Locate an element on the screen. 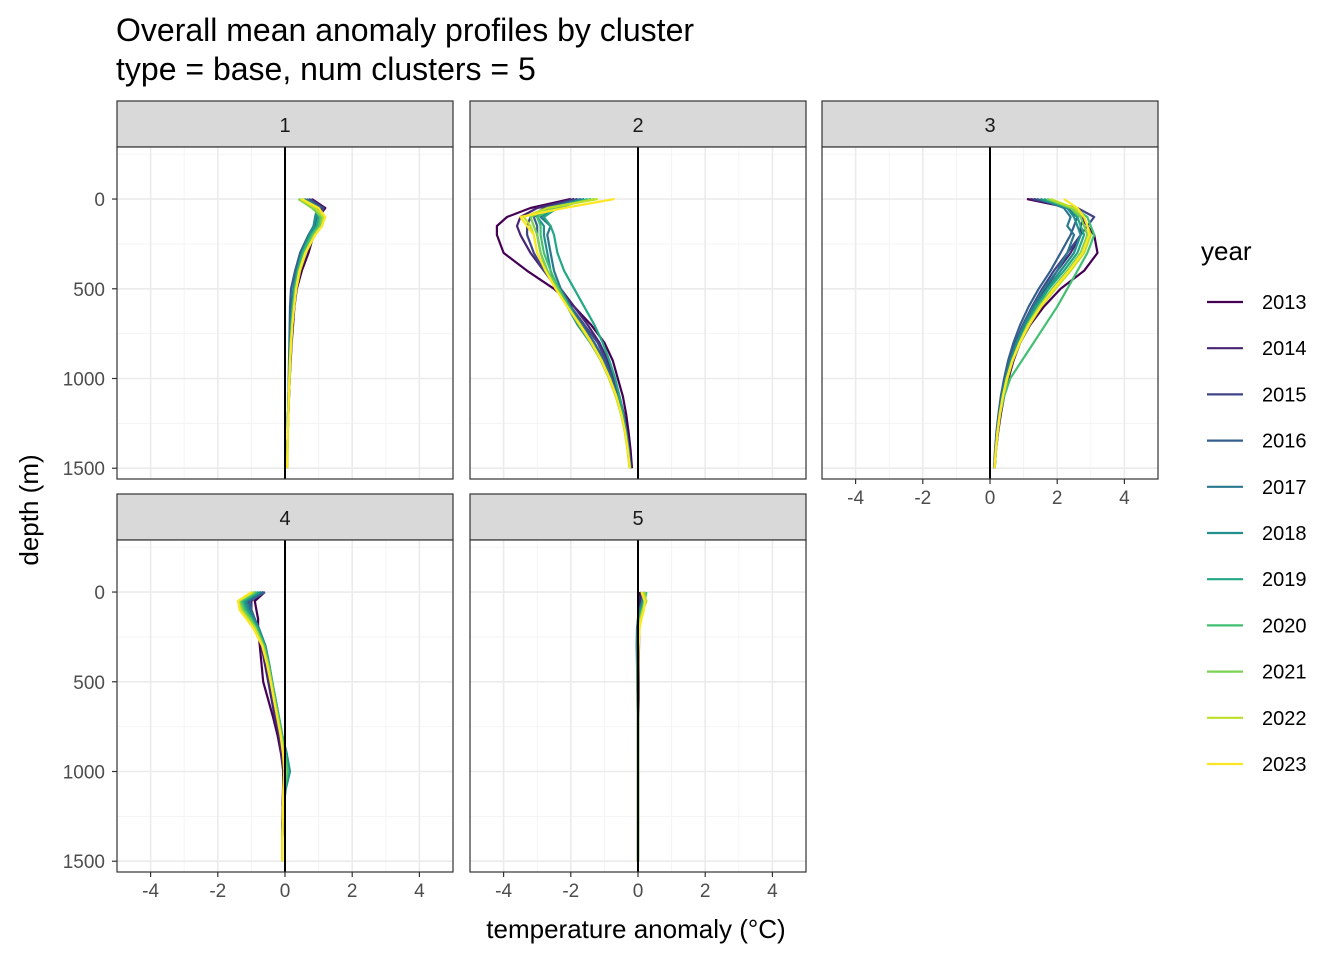  legend-label: 2023 is located at coordinates (1284, 765).